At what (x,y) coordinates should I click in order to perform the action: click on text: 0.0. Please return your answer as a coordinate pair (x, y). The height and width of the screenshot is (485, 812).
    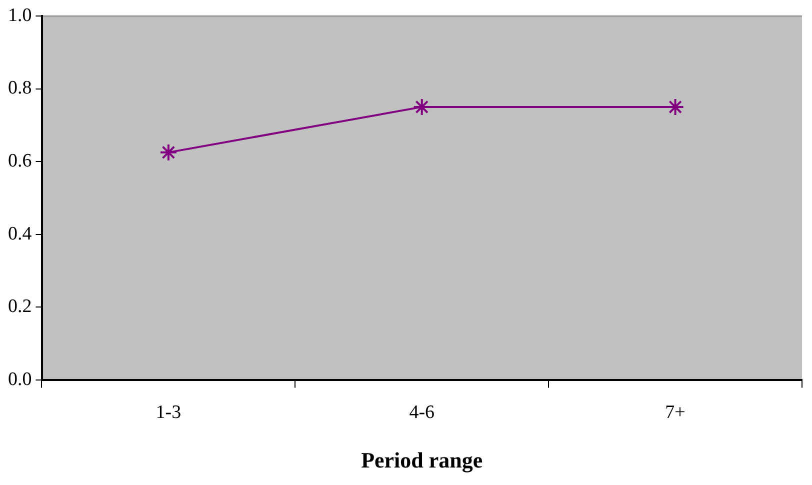
    Looking at the image, I should click on (20, 379).